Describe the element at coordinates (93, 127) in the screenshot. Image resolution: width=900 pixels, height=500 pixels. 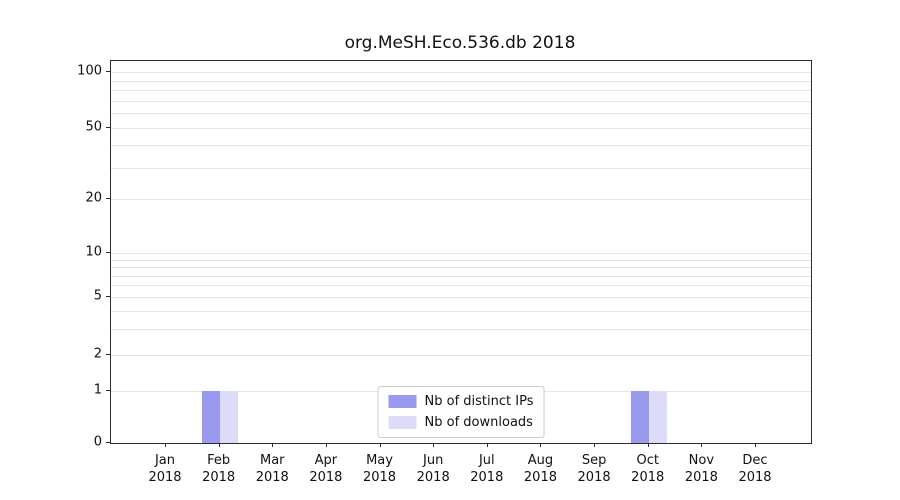
I see `y-axis-tick-label: 50` at that location.